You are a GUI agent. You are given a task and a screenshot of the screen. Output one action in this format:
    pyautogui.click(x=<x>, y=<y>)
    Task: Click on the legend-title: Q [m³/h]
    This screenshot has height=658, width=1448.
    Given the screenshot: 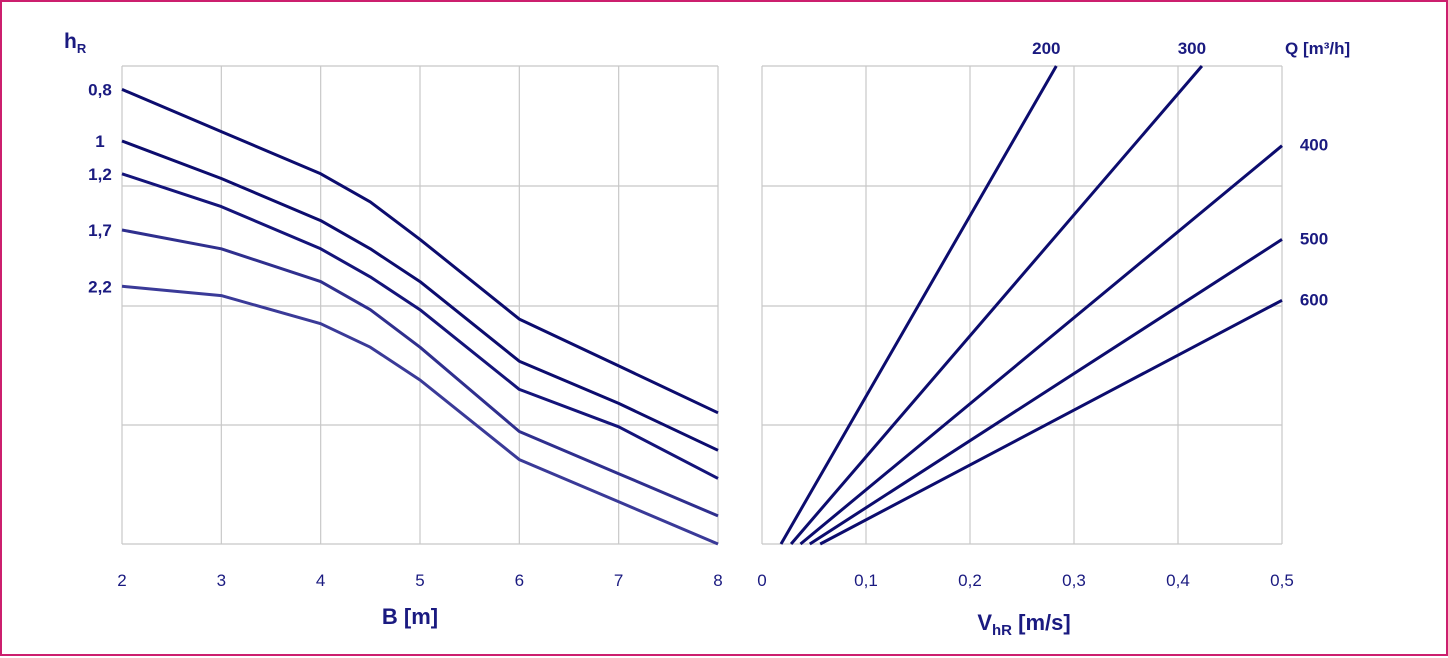 What is the action you would take?
    pyautogui.click(x=1317, y=48)
    